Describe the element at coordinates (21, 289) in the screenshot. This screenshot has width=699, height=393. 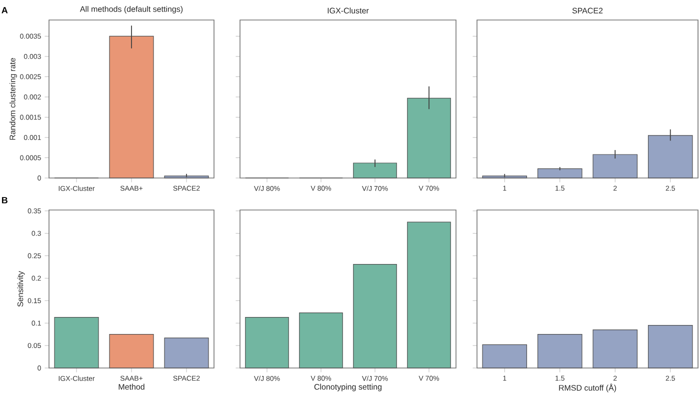
I see `y-axis-title: Sensitivity` at that location.